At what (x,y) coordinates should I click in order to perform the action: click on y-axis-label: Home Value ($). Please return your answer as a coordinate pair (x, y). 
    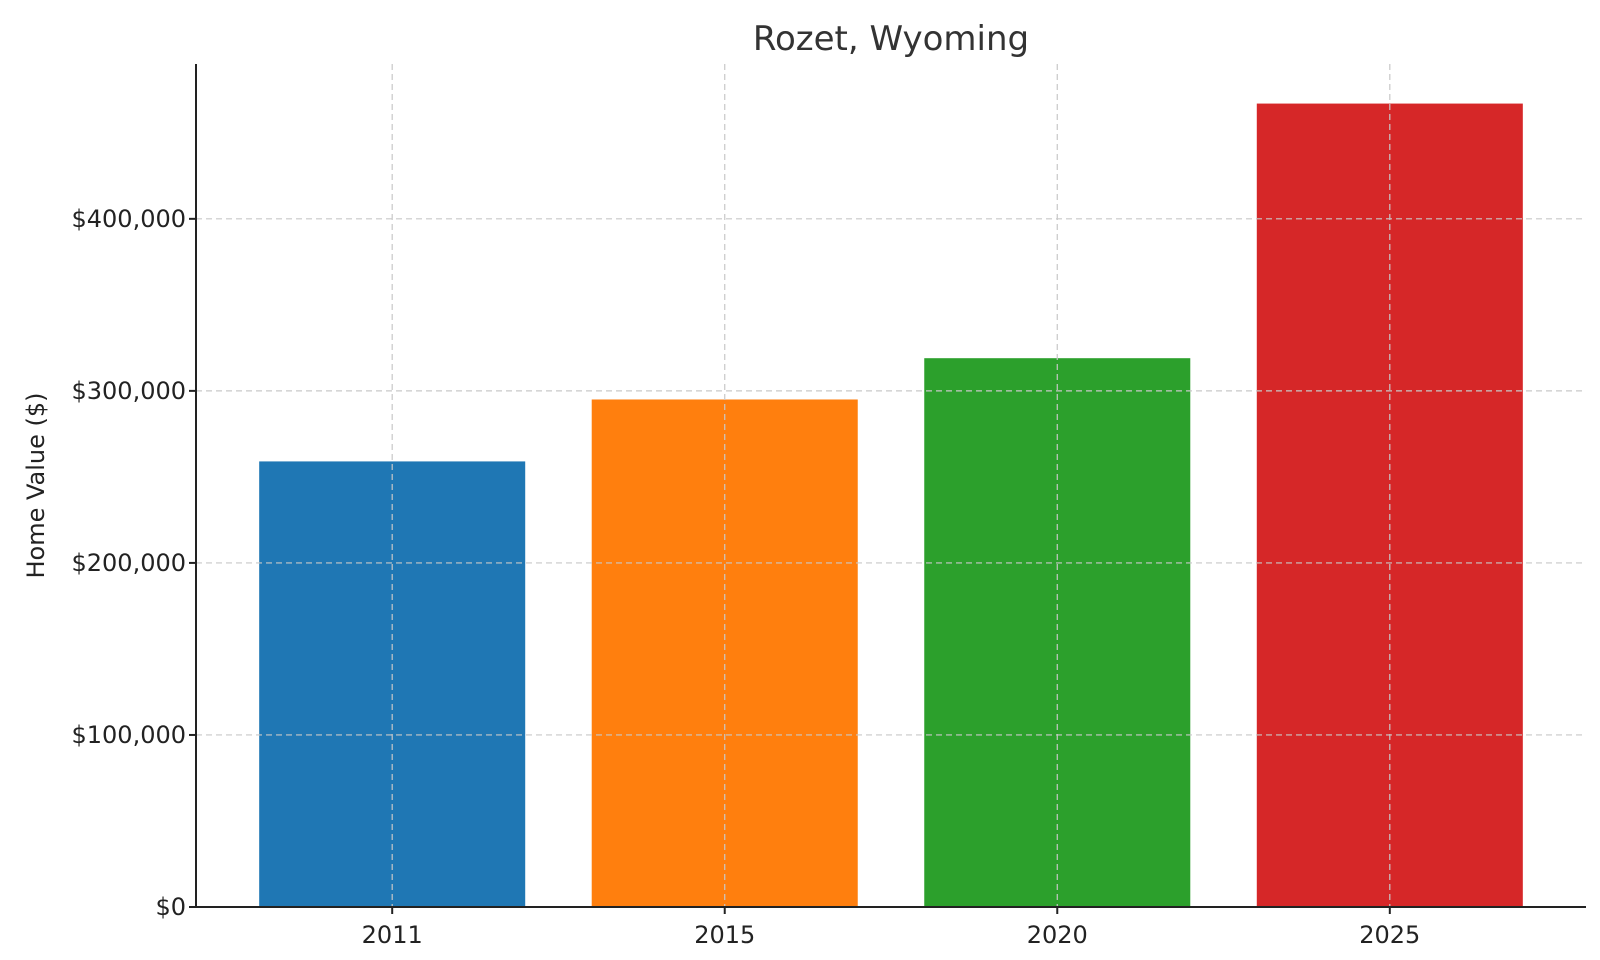
    Looking at the image, I should click on (36, 485).